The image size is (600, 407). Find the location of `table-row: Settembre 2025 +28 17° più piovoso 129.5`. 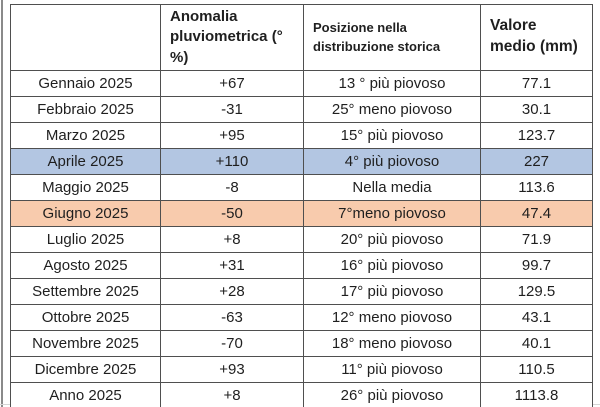

table-row: Settembre 2025 +28 17° più piovoso 129.5 is located at coordinates (301, 291).